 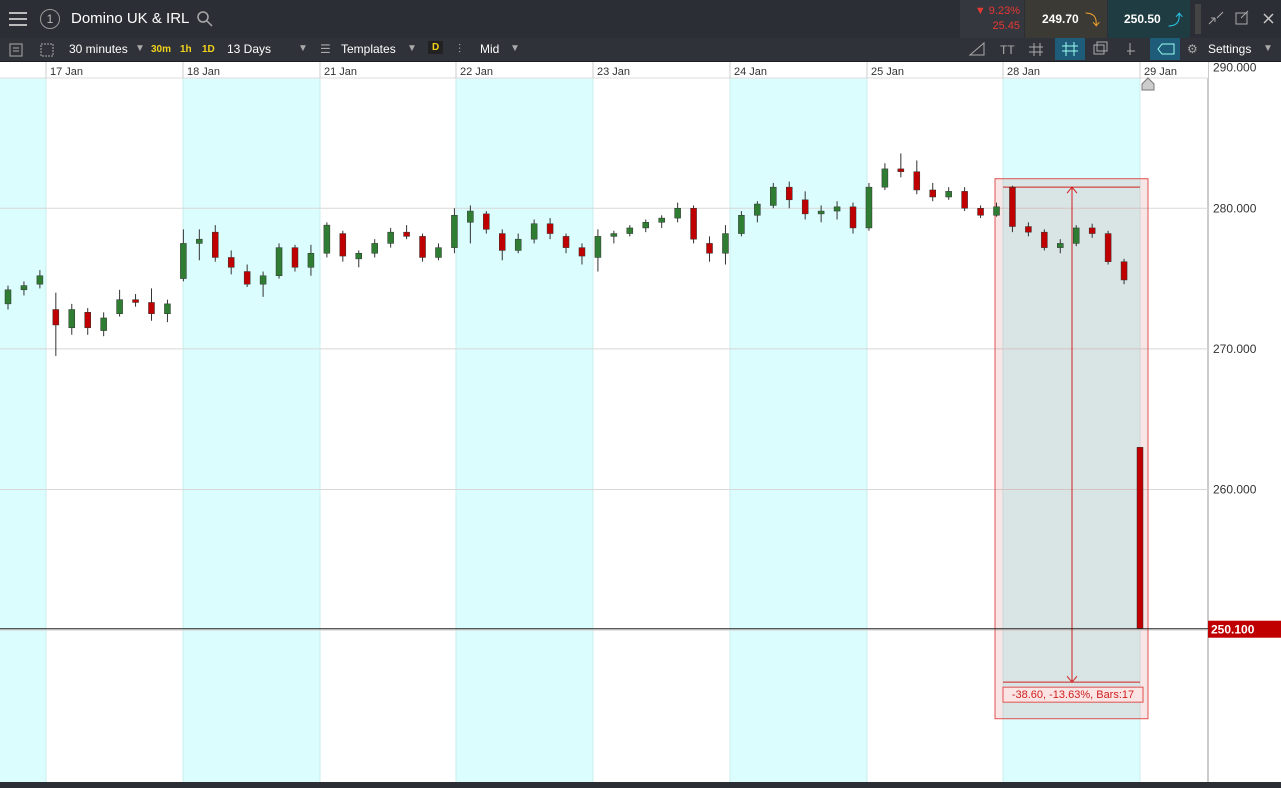 What do you see at coordinates (98, 49) in the screenshot?
I see `interval: 30 minutes` at bounding box center [98, 49].